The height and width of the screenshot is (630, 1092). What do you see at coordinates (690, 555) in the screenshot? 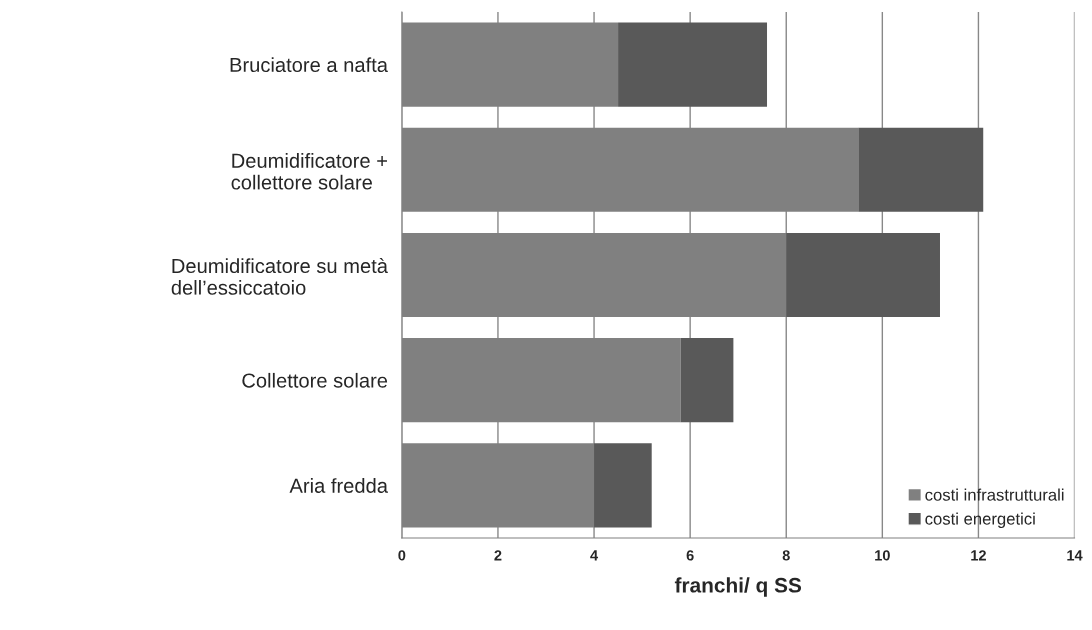
I see `x-tick-label: 6` at bounding box center [690, 555].